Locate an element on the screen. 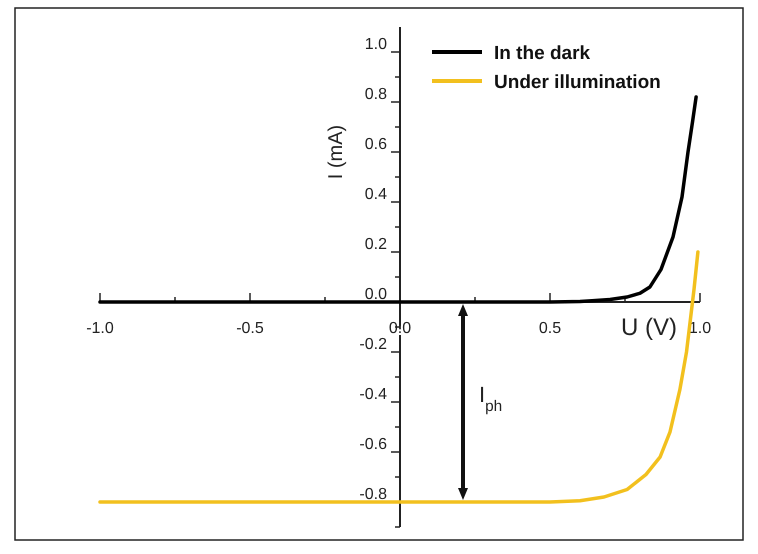 The height and width of the screenshot is (554, 758). y-tick-label: -0.6 is located at coordinates (373, 444).